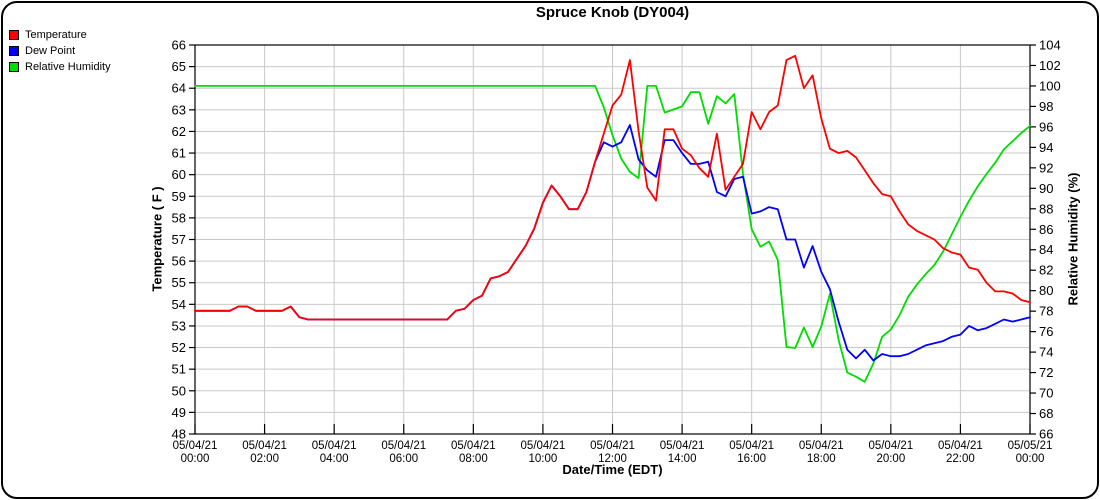 This screenshot has height=500, width=1100. What do you see at coordinates (179, 282) in the screenshot?
I see `left-tick-label: 55` at bounding box center [179, 282].